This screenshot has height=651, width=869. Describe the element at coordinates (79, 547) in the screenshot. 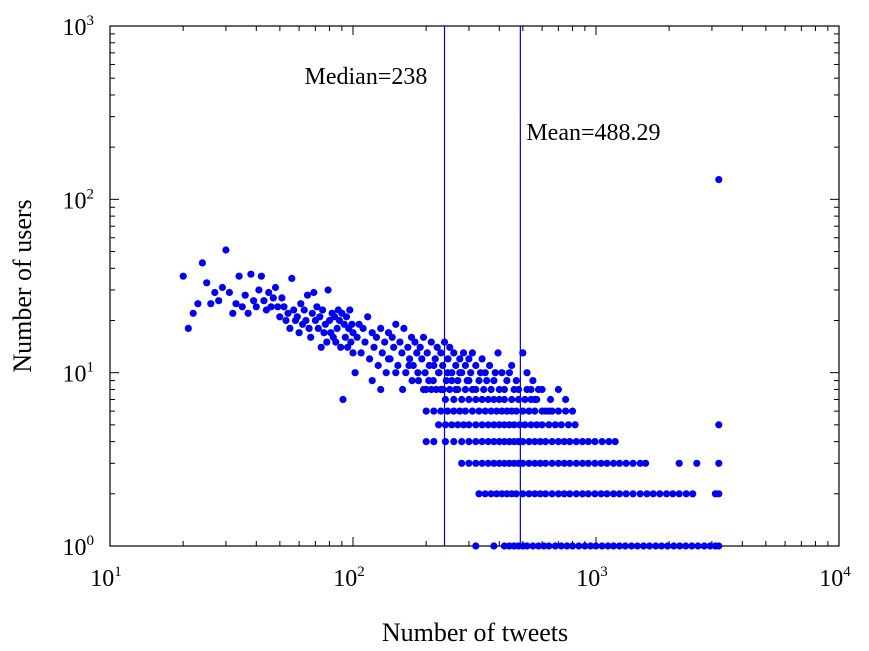

I see `y-tick-label: 100` at that location.